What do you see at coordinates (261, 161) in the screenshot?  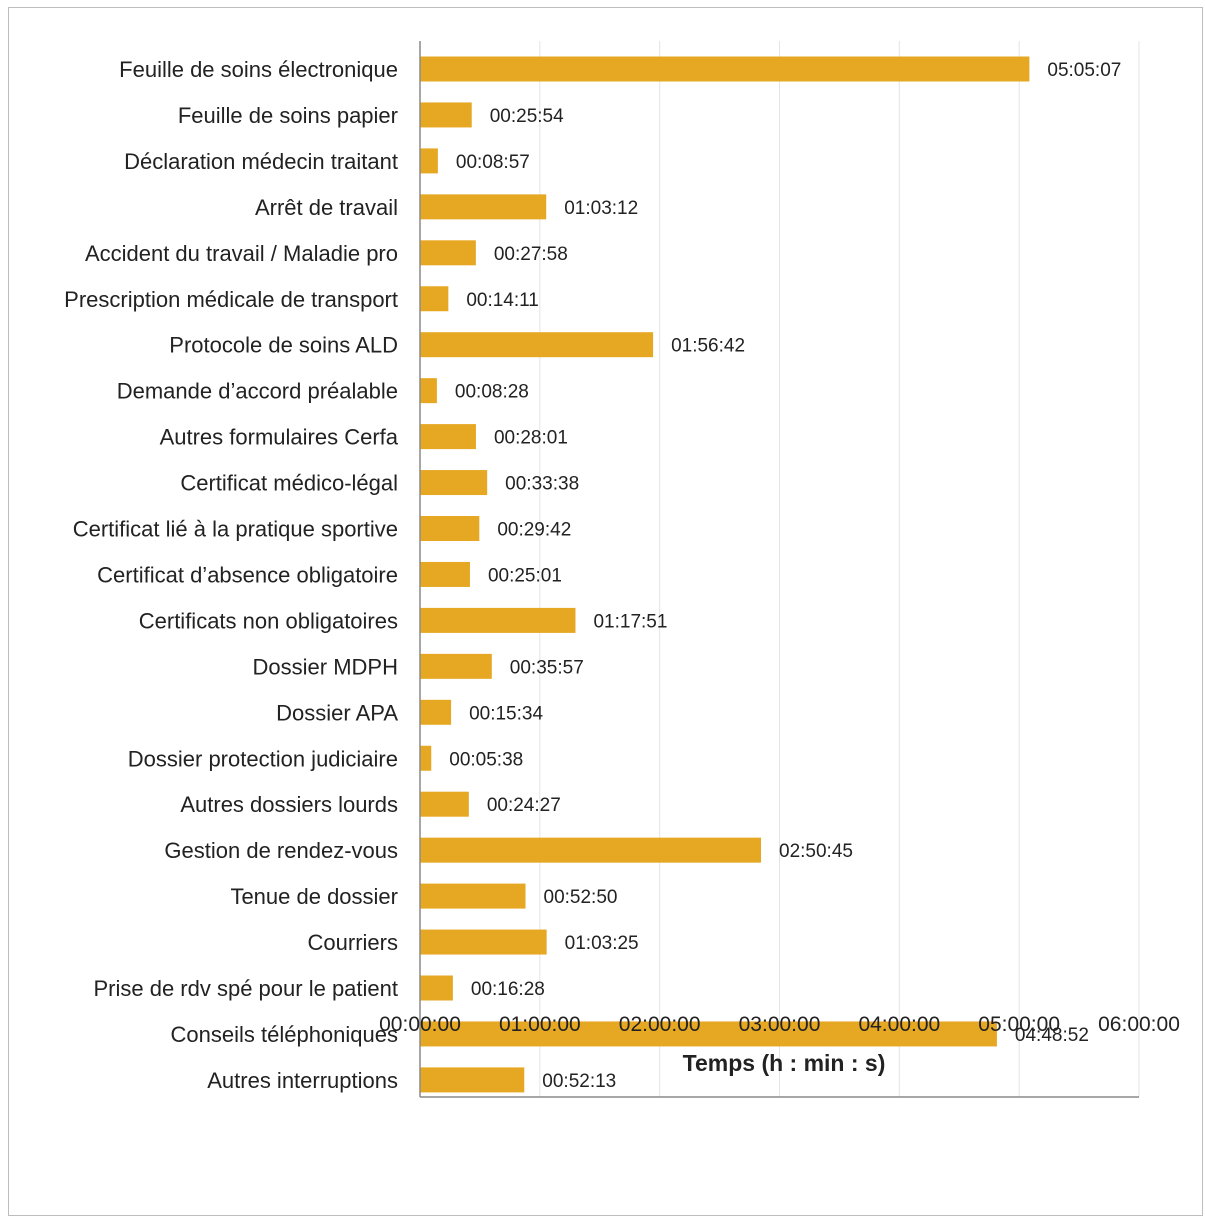 I see `category-label: Déclaration médecin traitant` at bounding box center [261, 161].